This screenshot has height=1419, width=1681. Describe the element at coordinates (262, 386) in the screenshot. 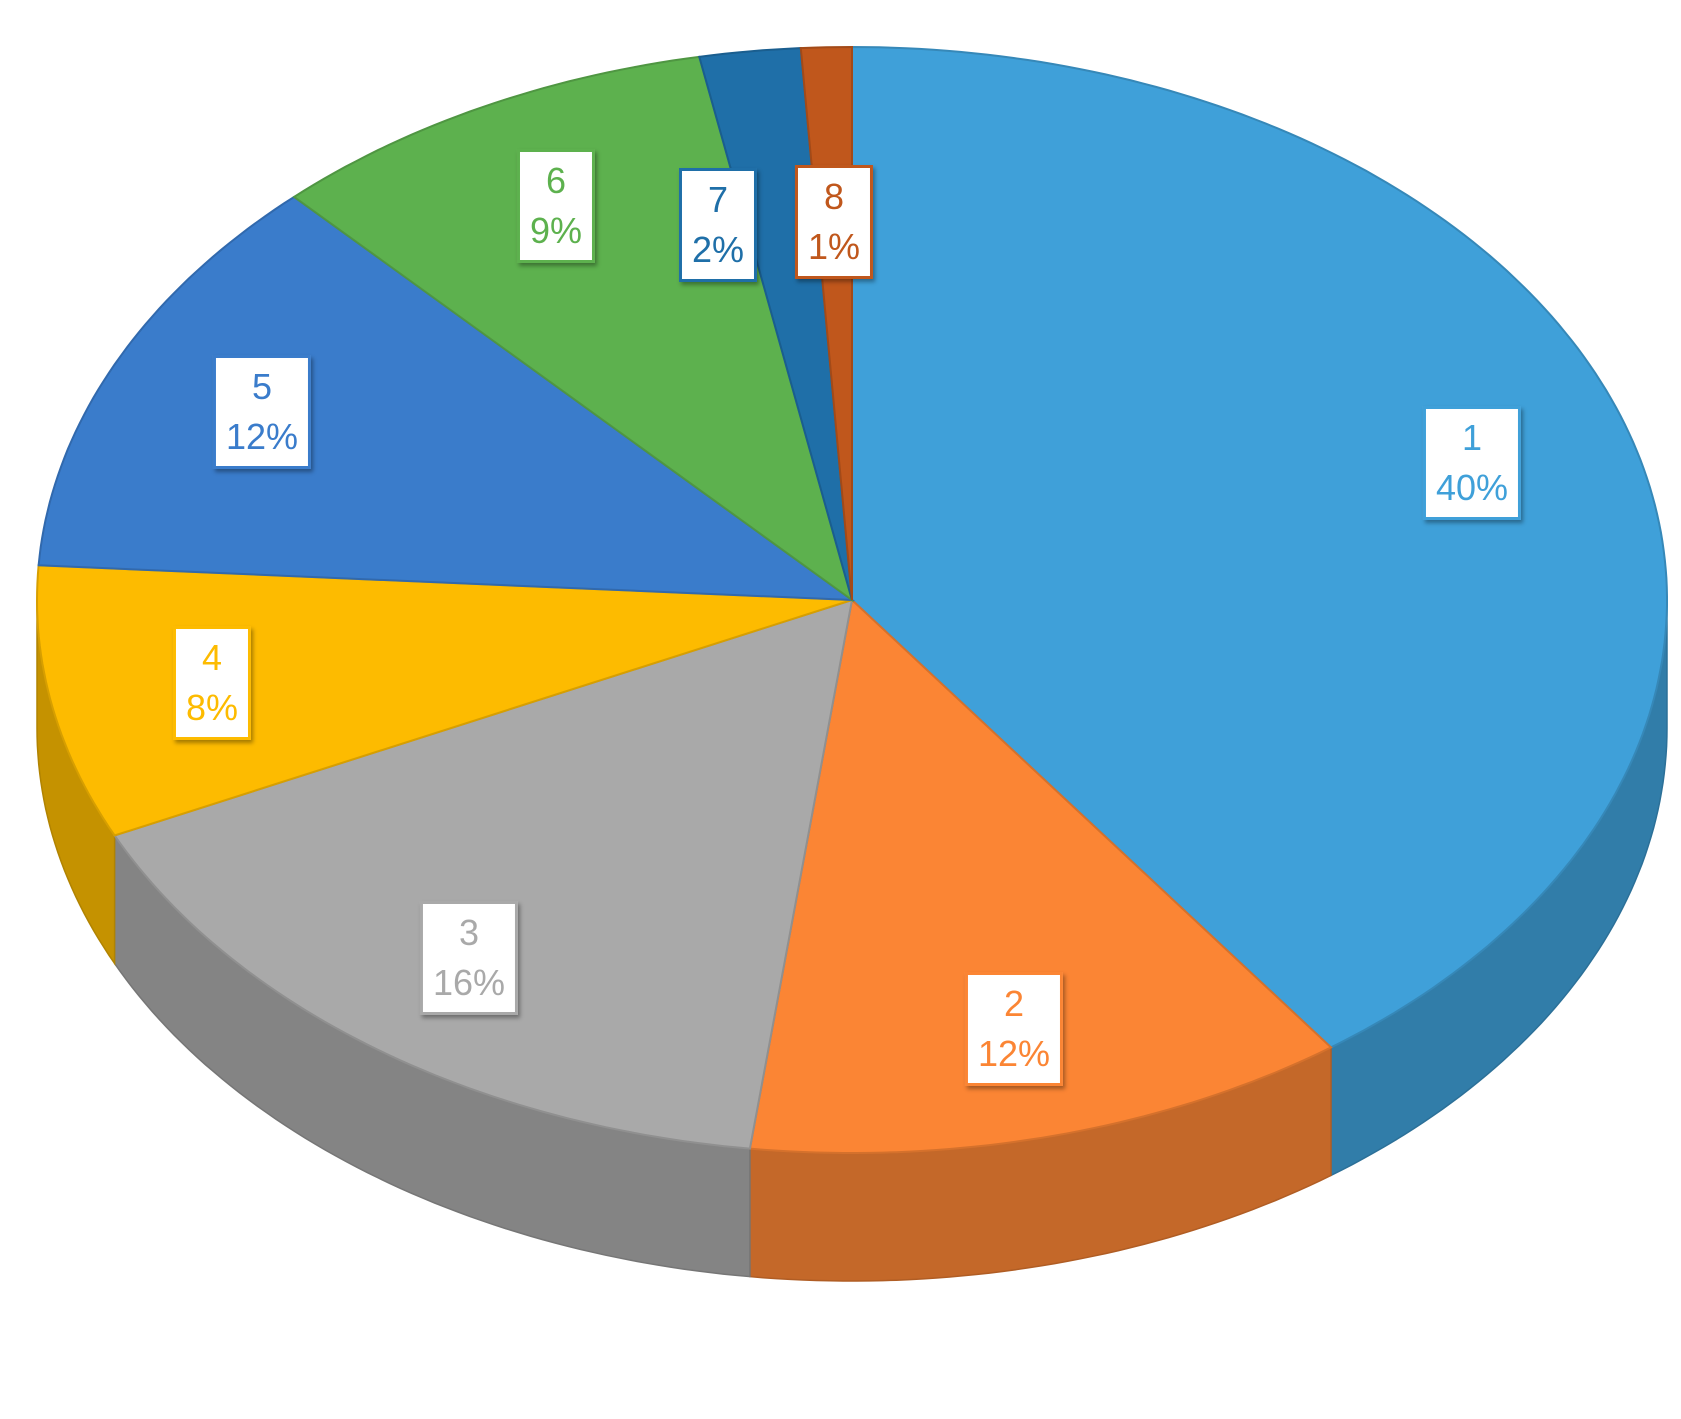

I see `slice-category: 5` at that location.